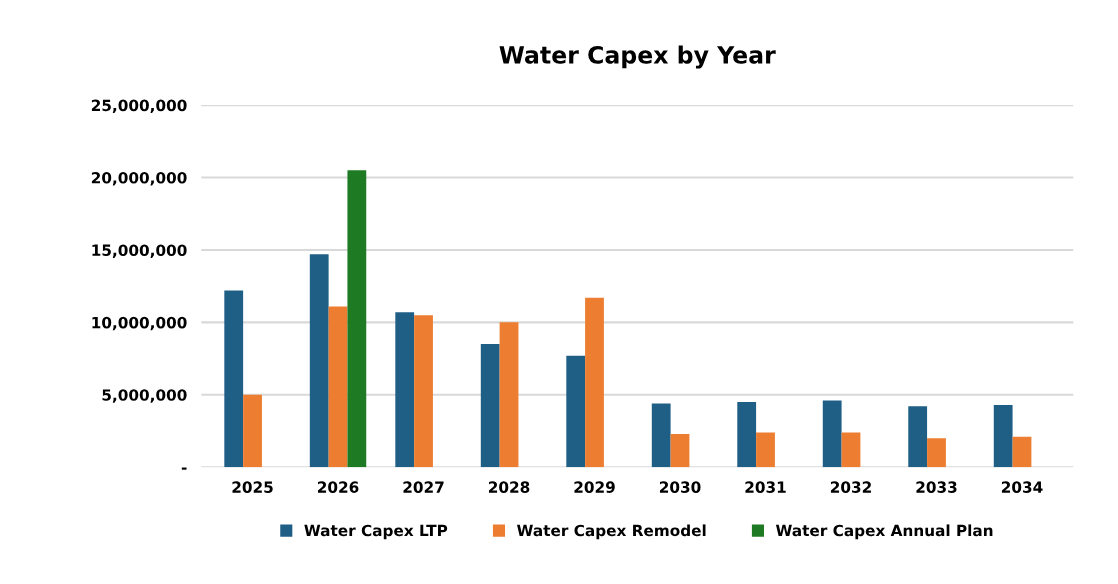 This screenshot has width=1118, height=584. Describe the element at coordinates (594, 487) in the screenshot. I see `x-tick-label: 2029` at that location.